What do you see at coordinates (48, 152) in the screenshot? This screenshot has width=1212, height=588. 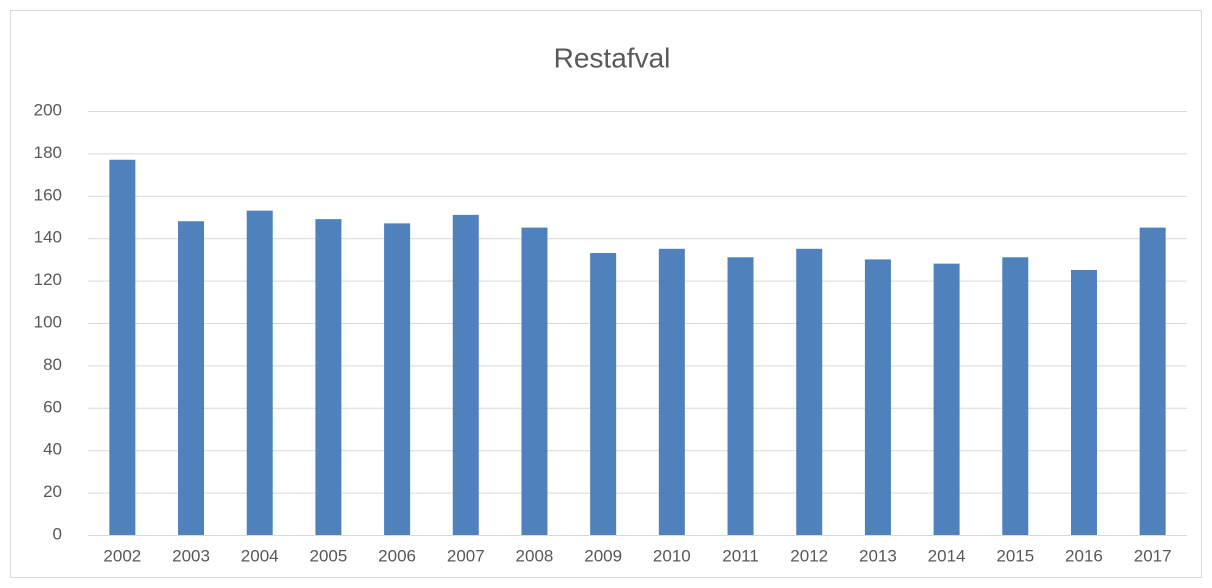 I see `y-tick-label: 180` at bounding box center [48, 152].